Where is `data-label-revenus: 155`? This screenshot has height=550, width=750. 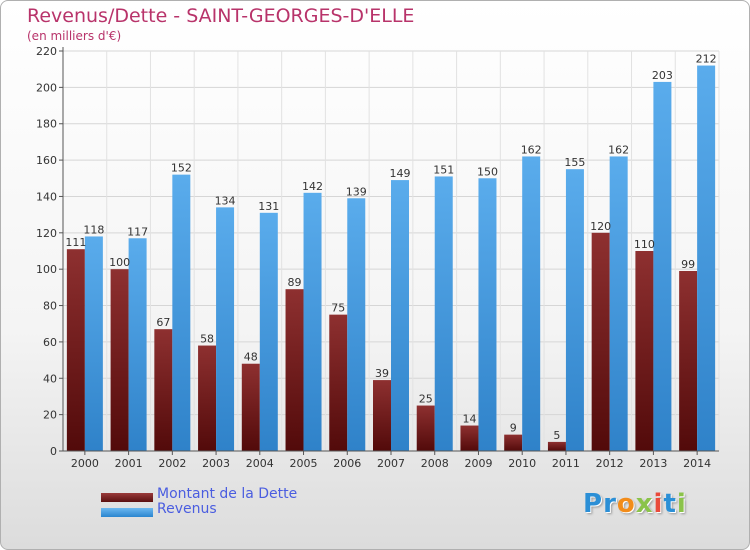
data-label-revenus: 155 is located at coordinates (574, 162).